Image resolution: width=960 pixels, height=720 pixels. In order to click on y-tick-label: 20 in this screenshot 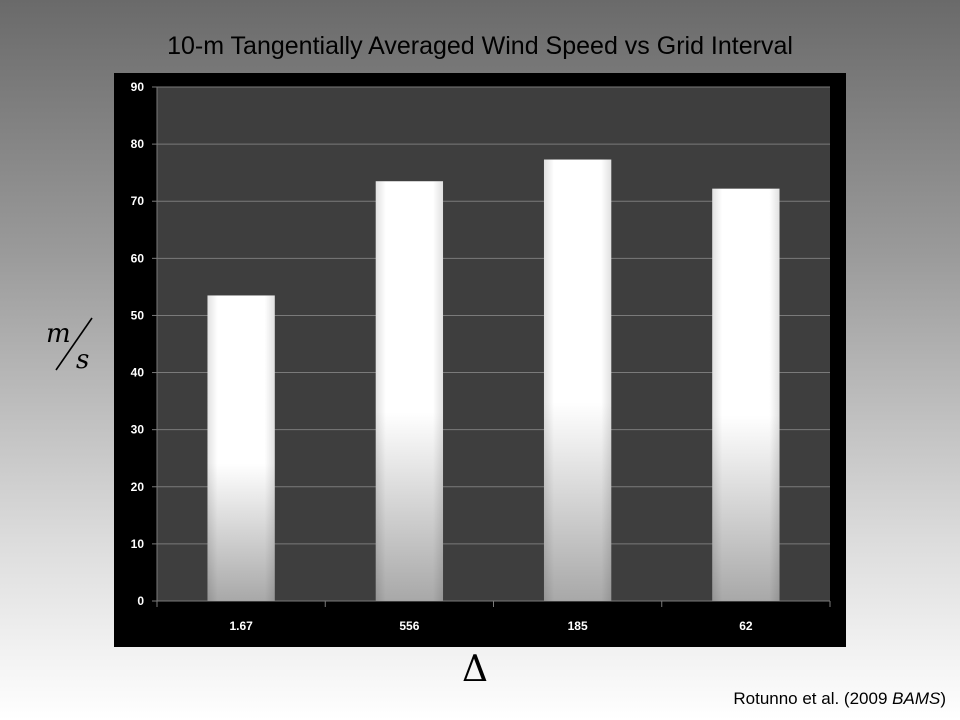, I will do `click(138, 487)`.